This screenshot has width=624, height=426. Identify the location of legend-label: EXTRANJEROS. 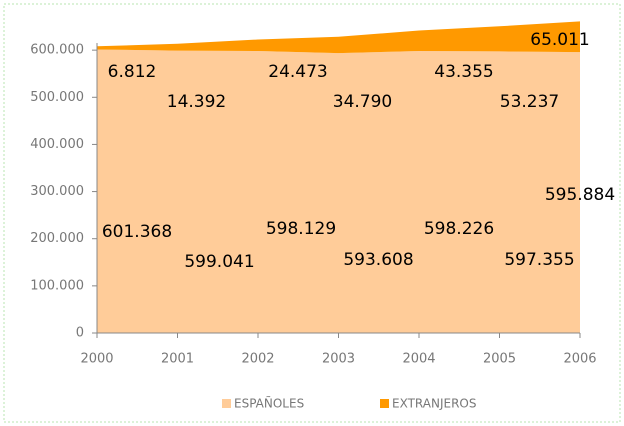
(434, 404).